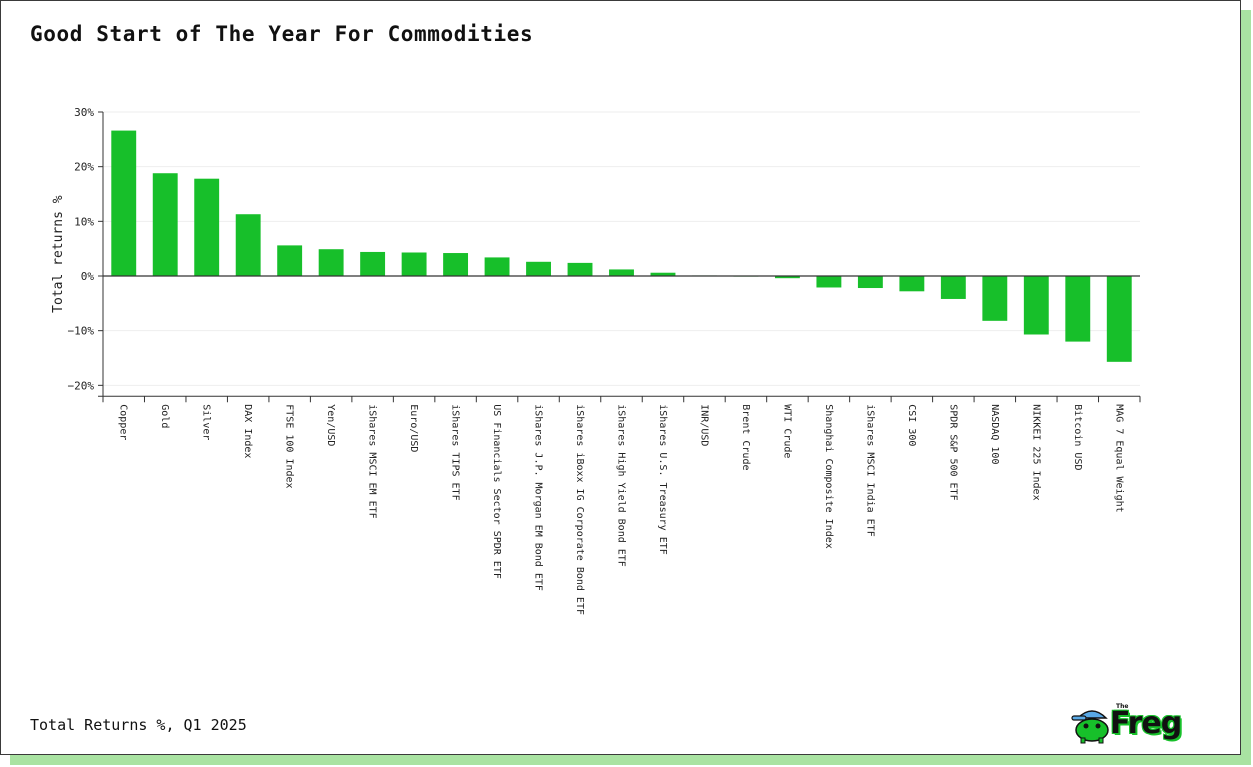 The width and height of the screenshot is (1253, 767). Describe the element at coordinates (206, 422) in the screenshot. I see `x-tick-label: Silver` at that location.